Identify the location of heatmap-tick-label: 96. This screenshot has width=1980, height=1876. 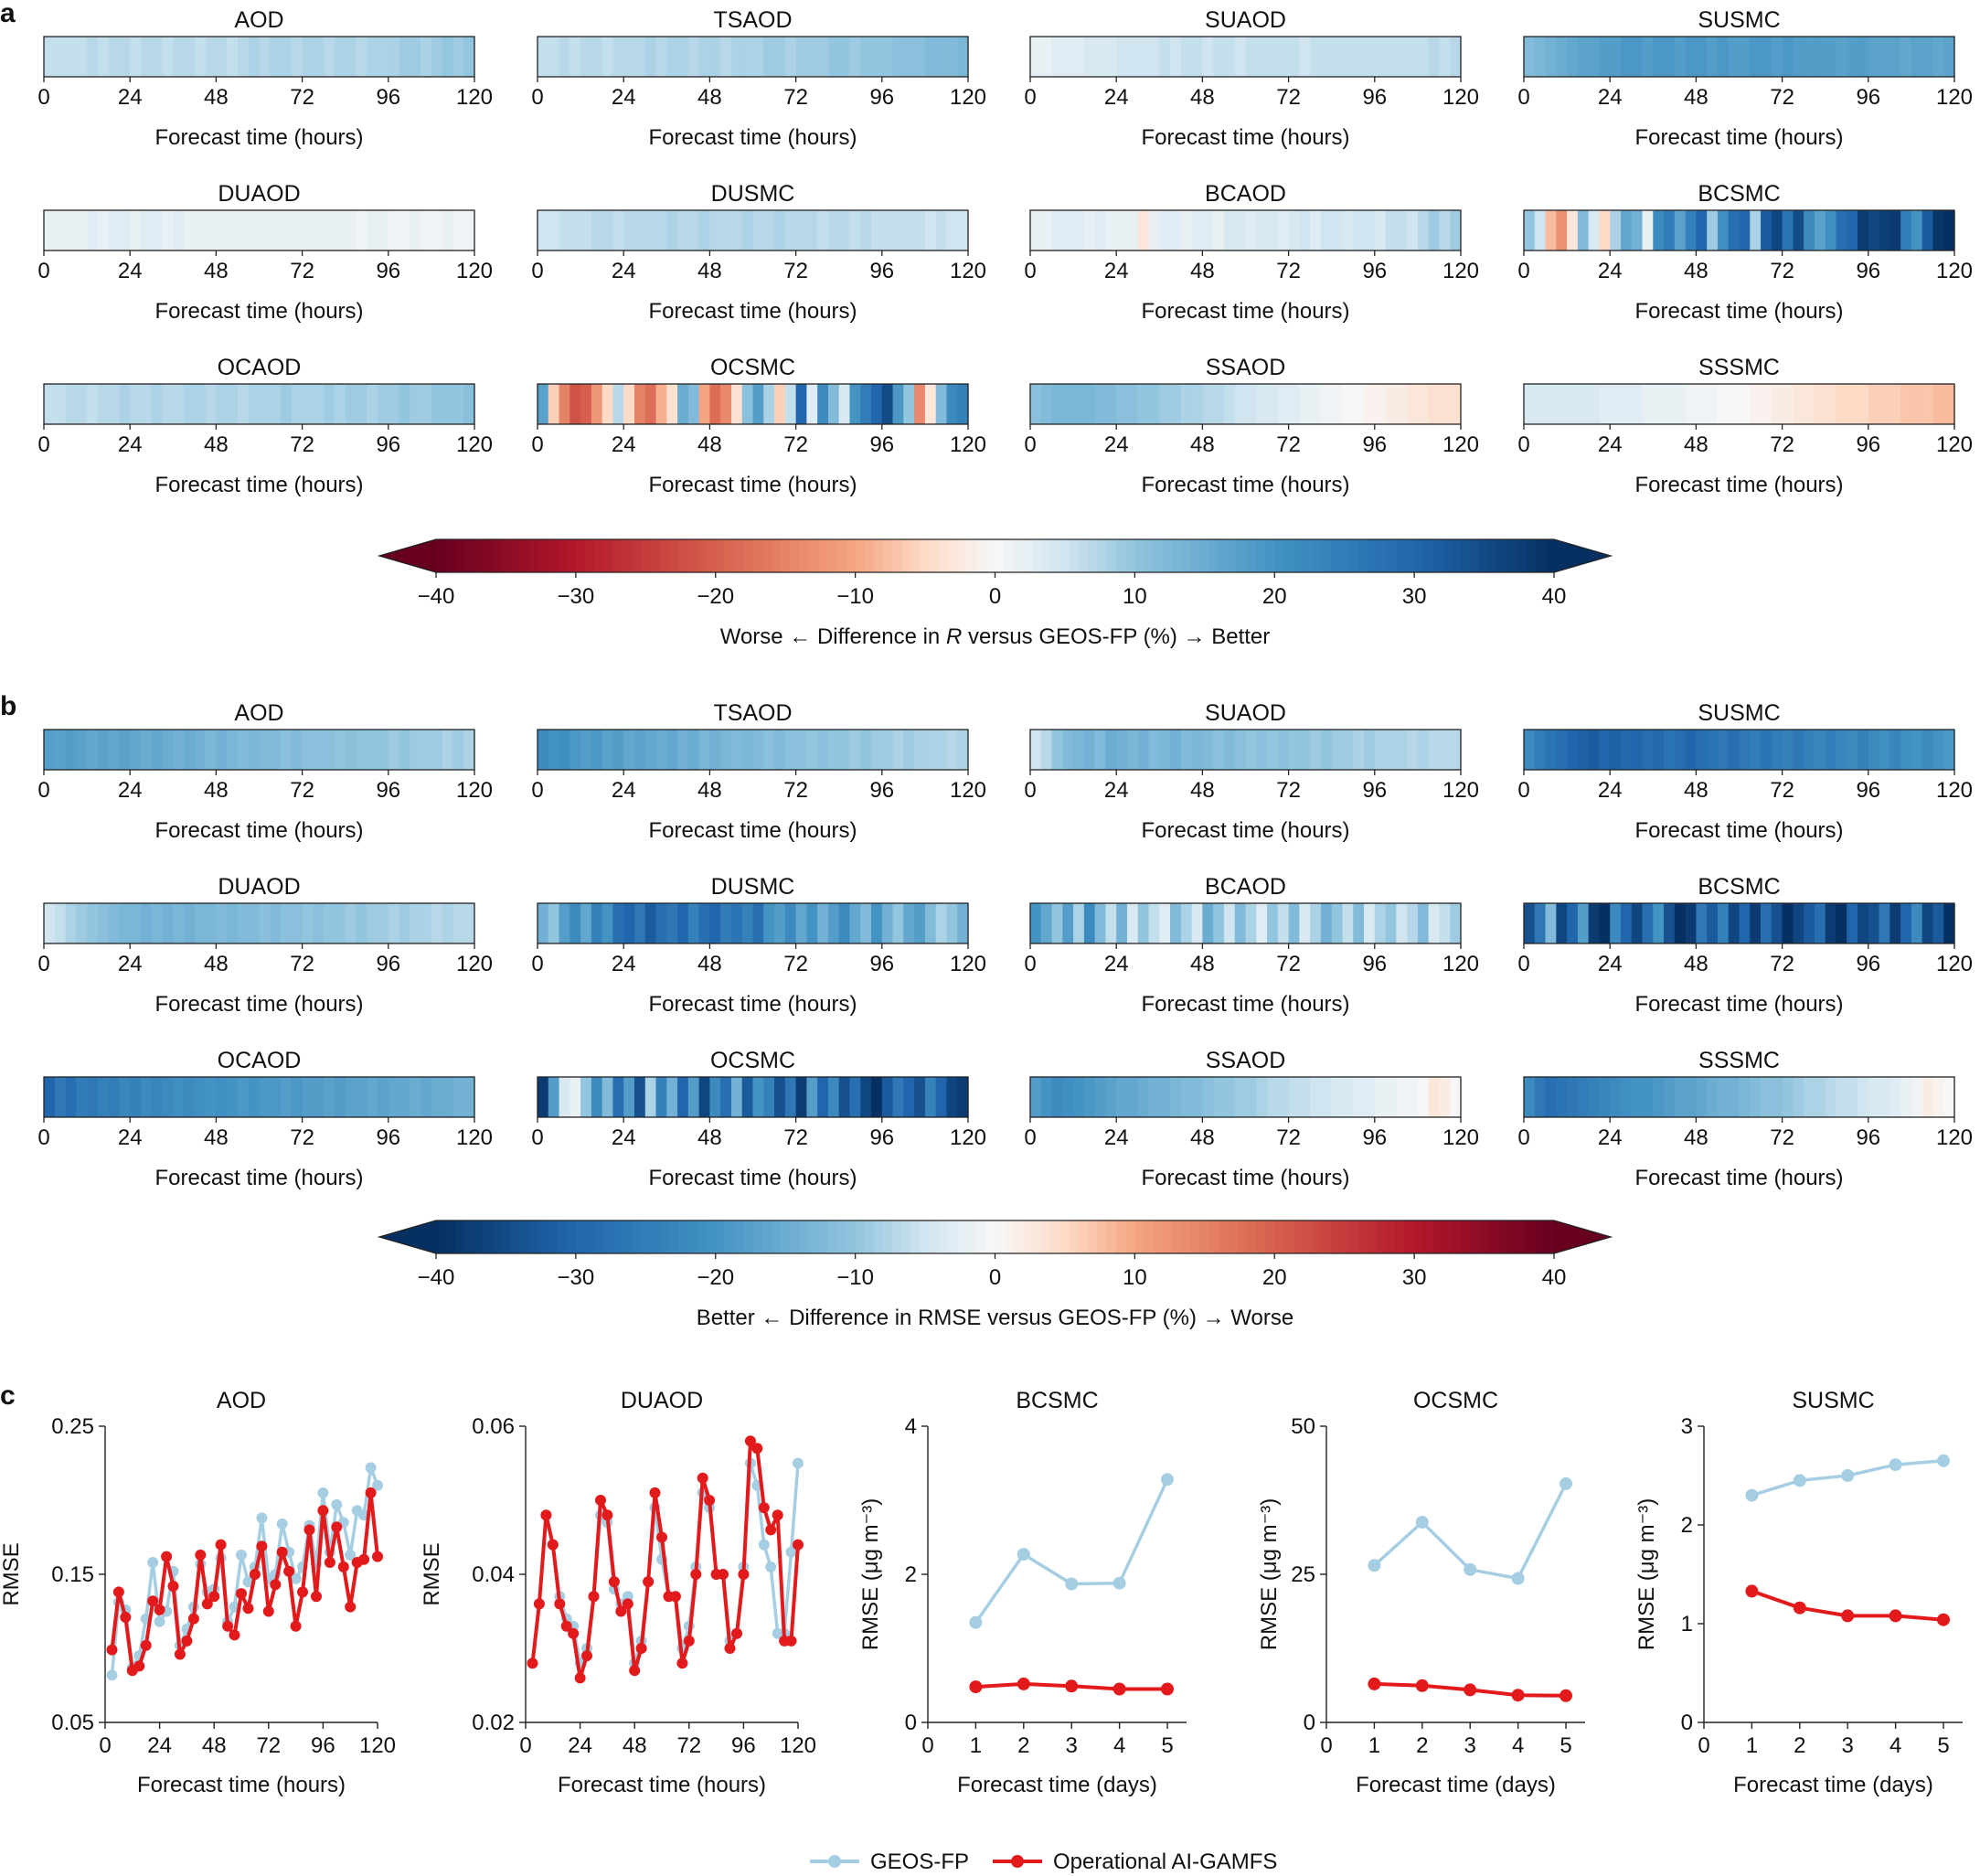
(1868, 444).